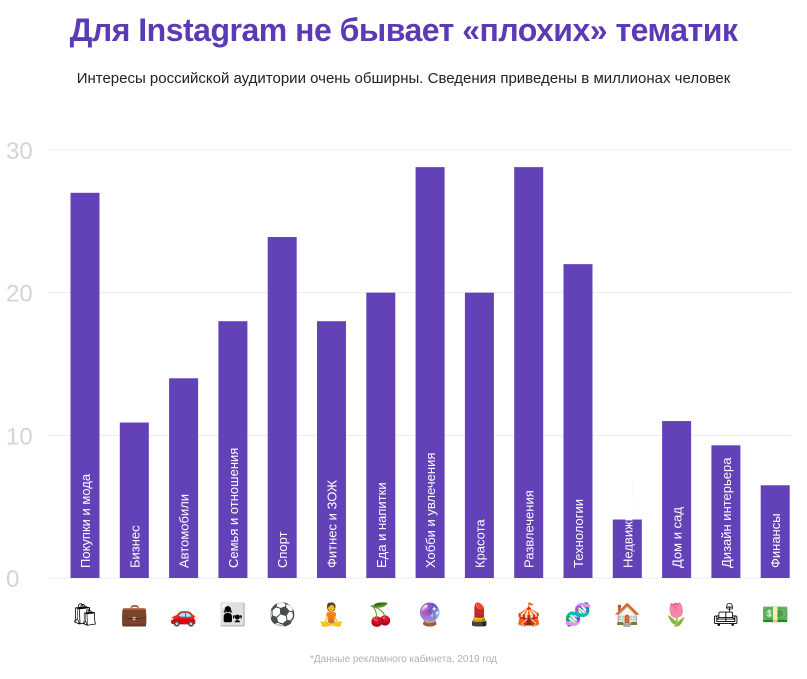 This screenshot has width=807, height=679. I want to click on y-tick-label: 10, so click(19, 436).